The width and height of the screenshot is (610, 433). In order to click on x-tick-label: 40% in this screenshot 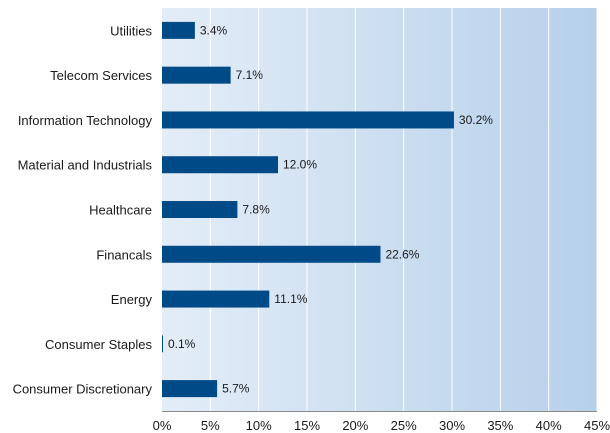, I will do `click(549, 425)`.